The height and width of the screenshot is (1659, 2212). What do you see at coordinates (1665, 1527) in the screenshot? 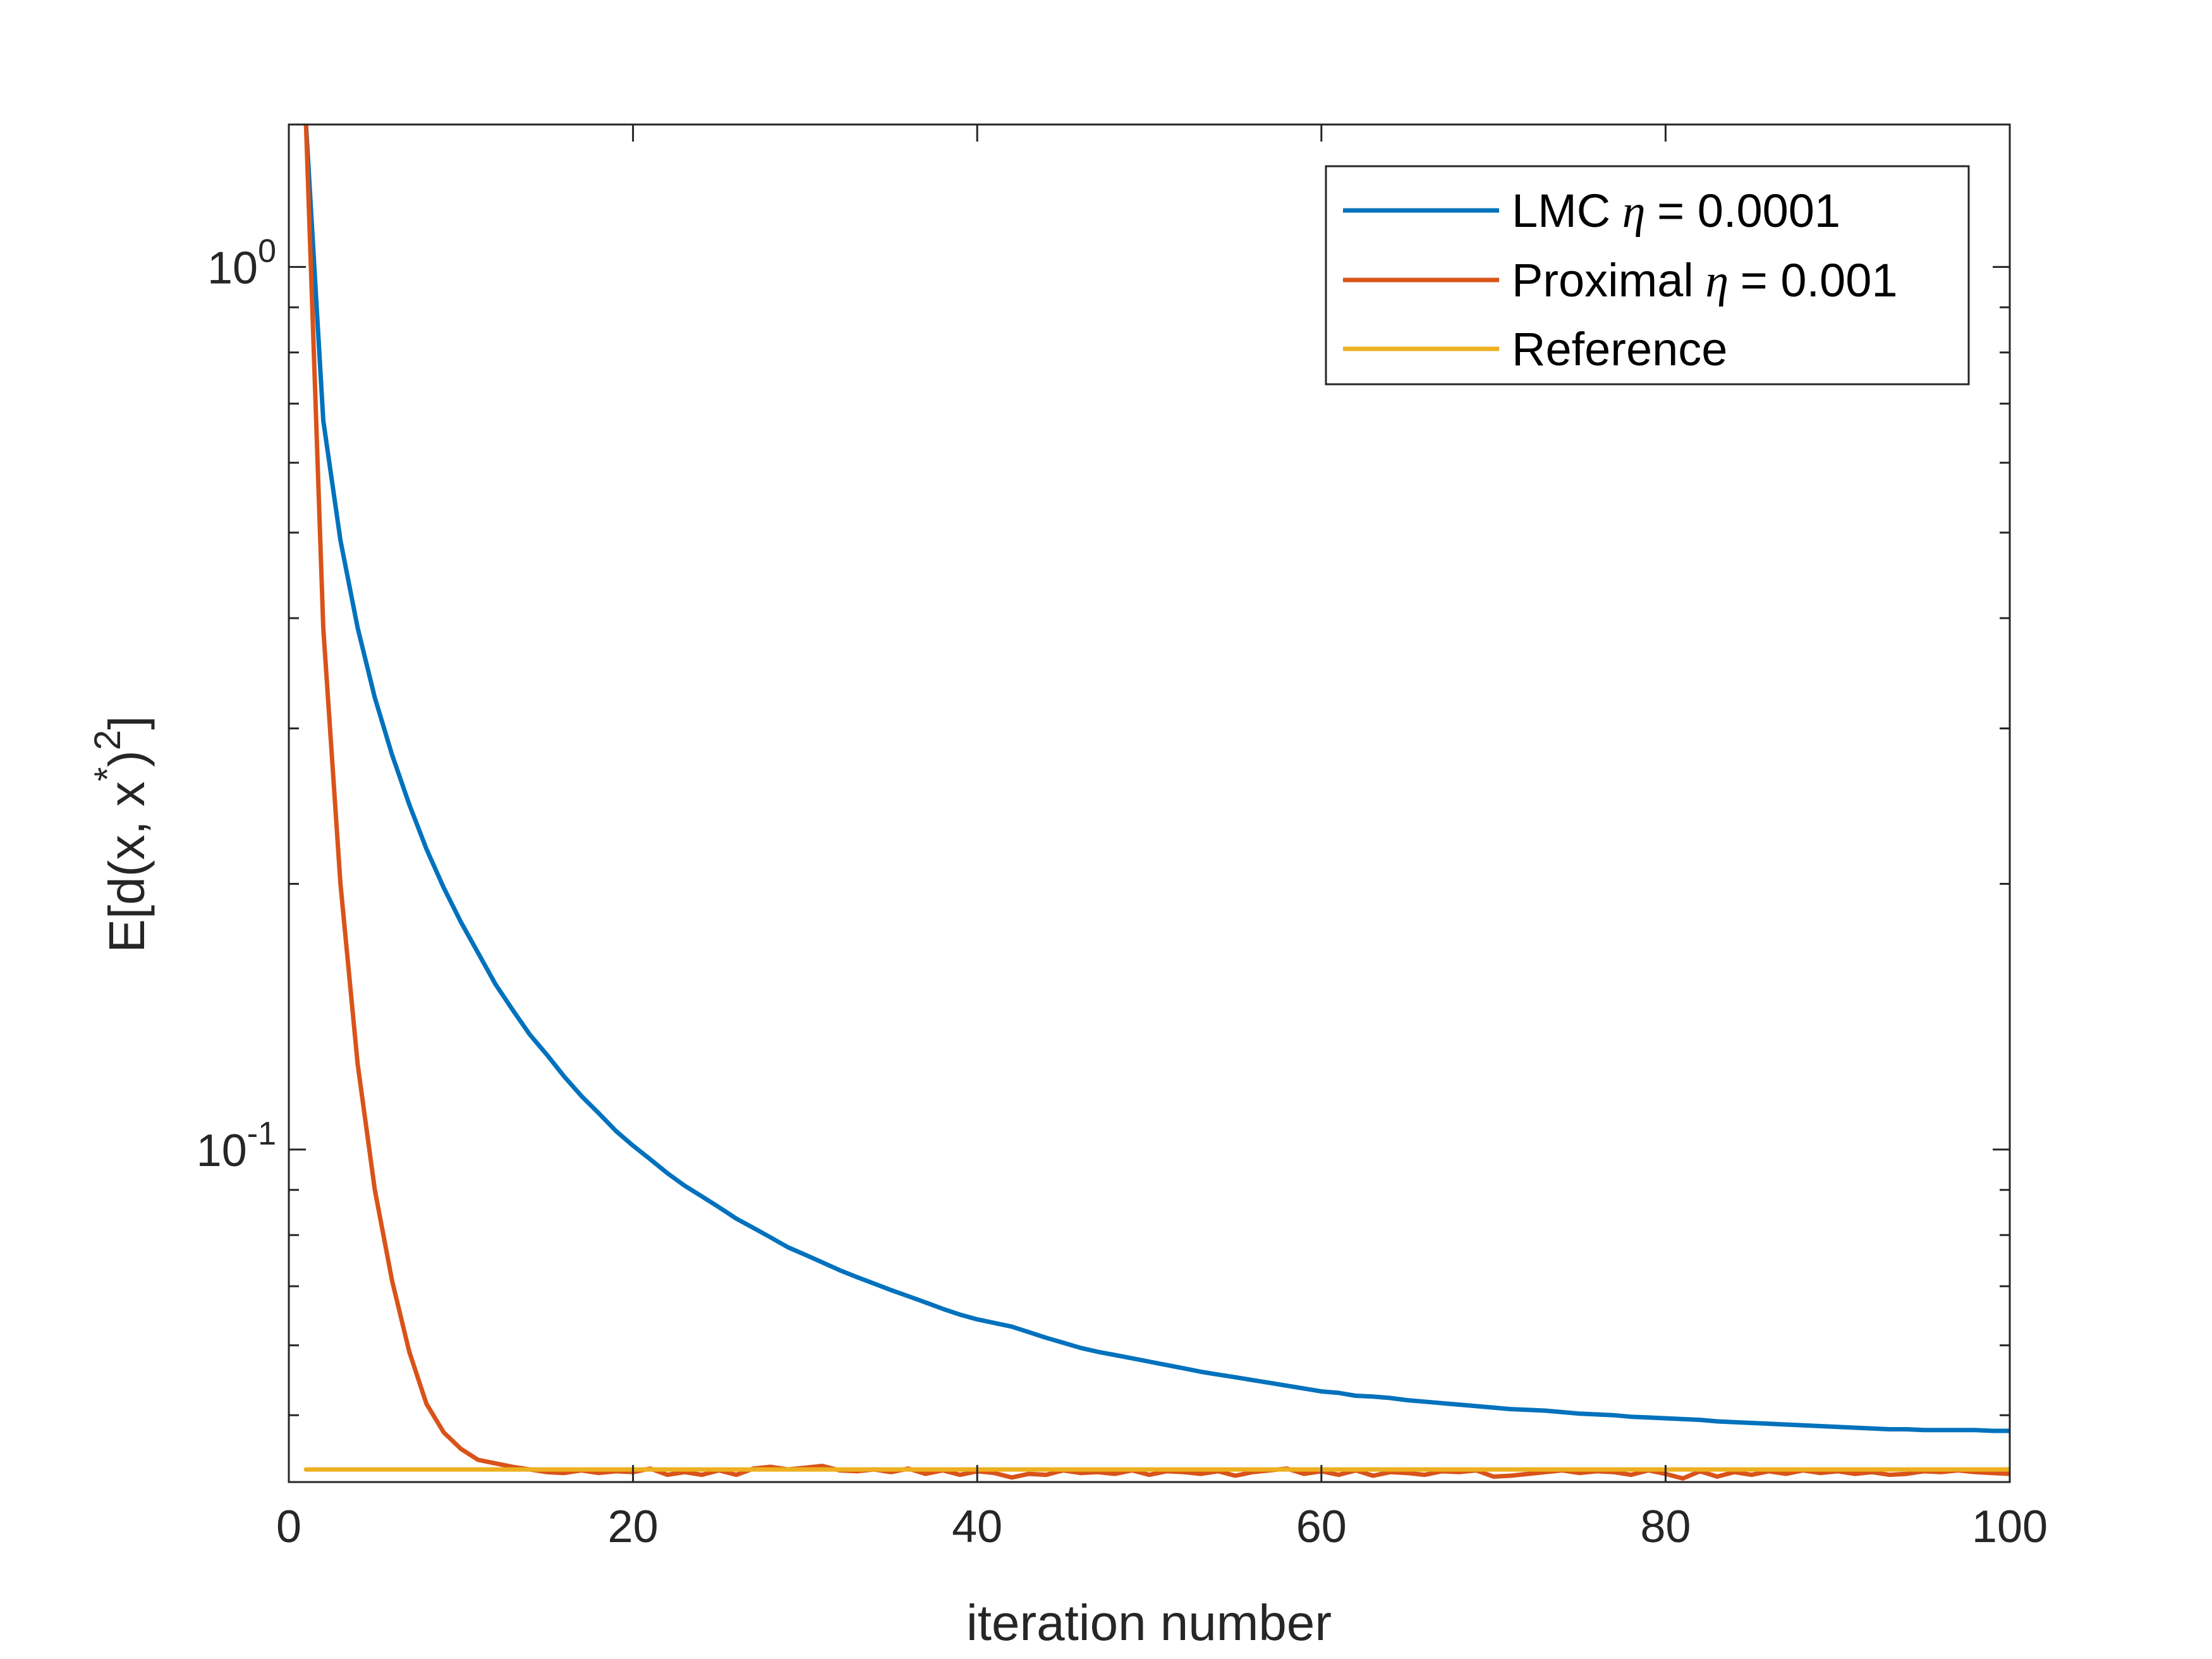
I see `x-tick-label: 80` at bounding box center [1665, 1527].